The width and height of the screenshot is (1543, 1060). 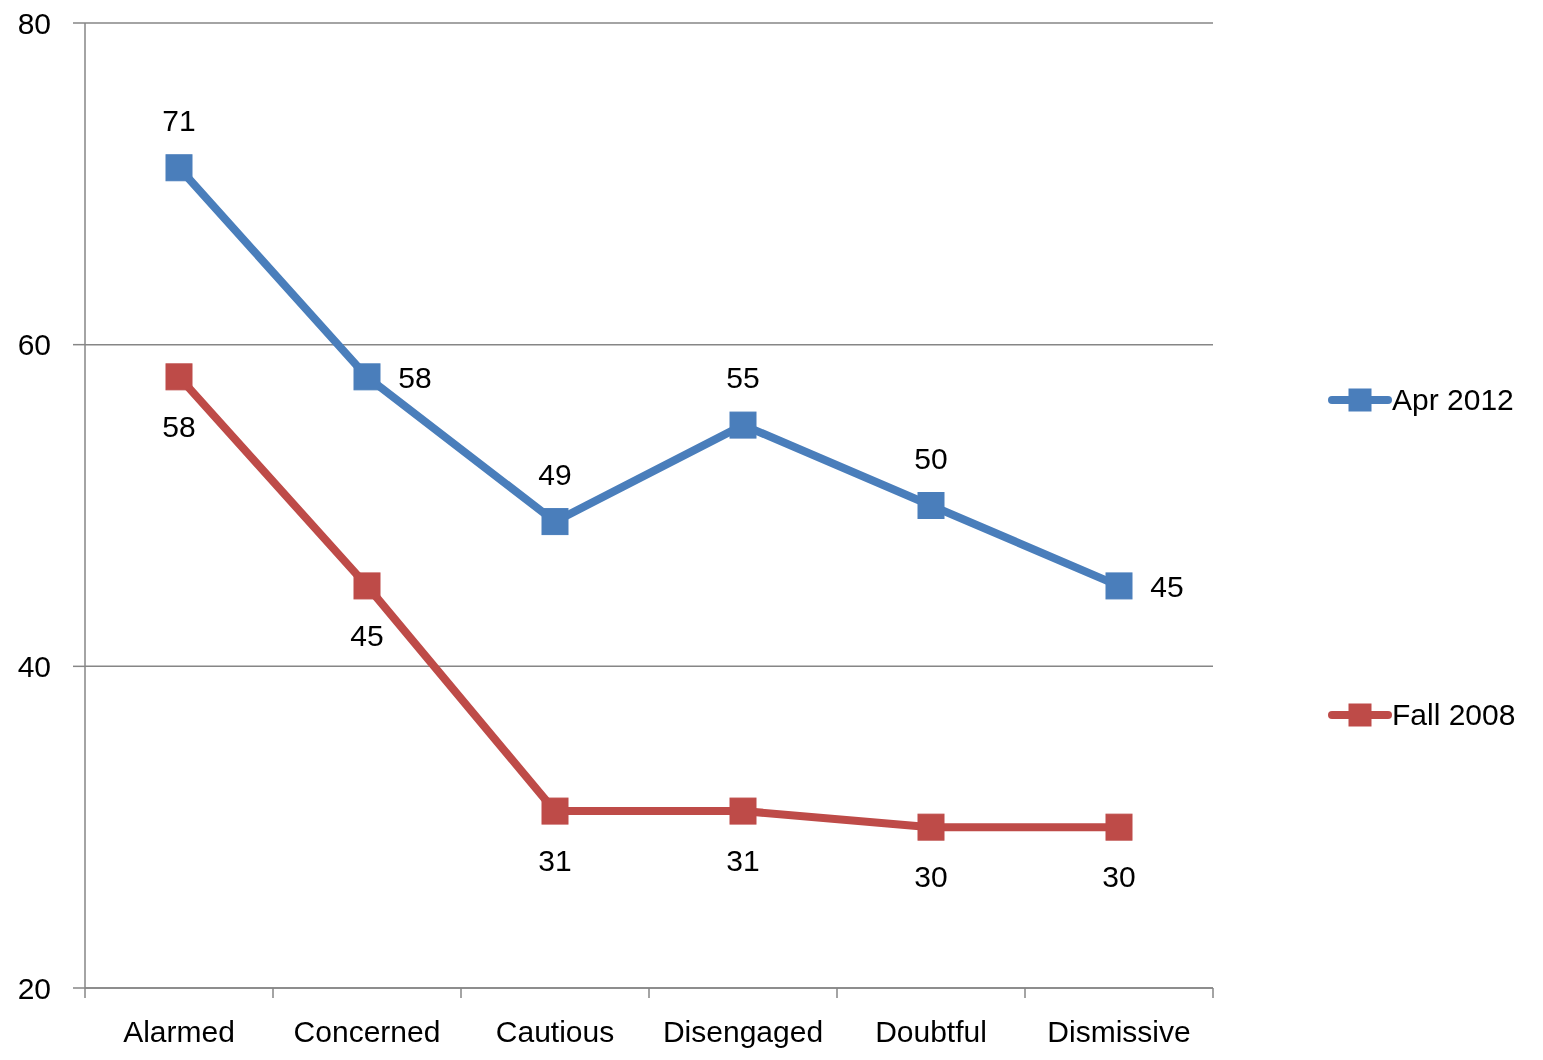 I want to click on y-tick-label: 80, so click(x=34, y=23).